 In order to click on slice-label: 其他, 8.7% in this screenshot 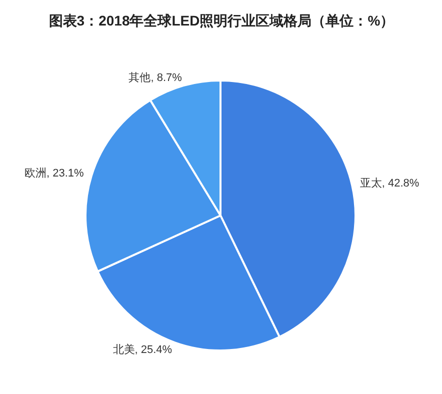, I will do `click(155, 77)`.